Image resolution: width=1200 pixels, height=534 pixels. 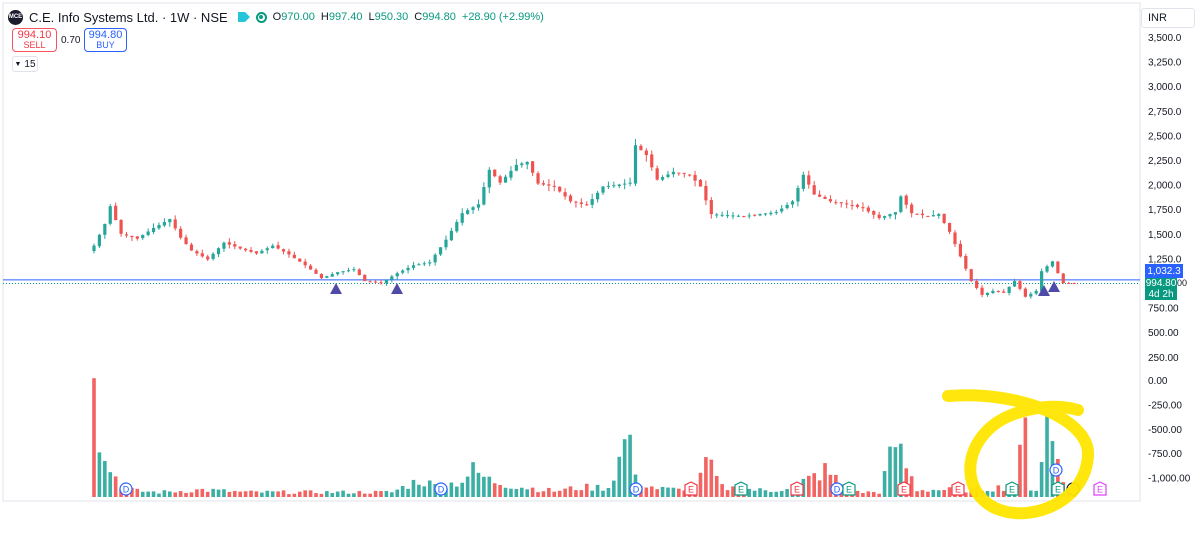 What do you see at coordinates (18, 64) in the screenshot?
I see `chevron-down-icon: ▼` at bounding box center [18, 64].